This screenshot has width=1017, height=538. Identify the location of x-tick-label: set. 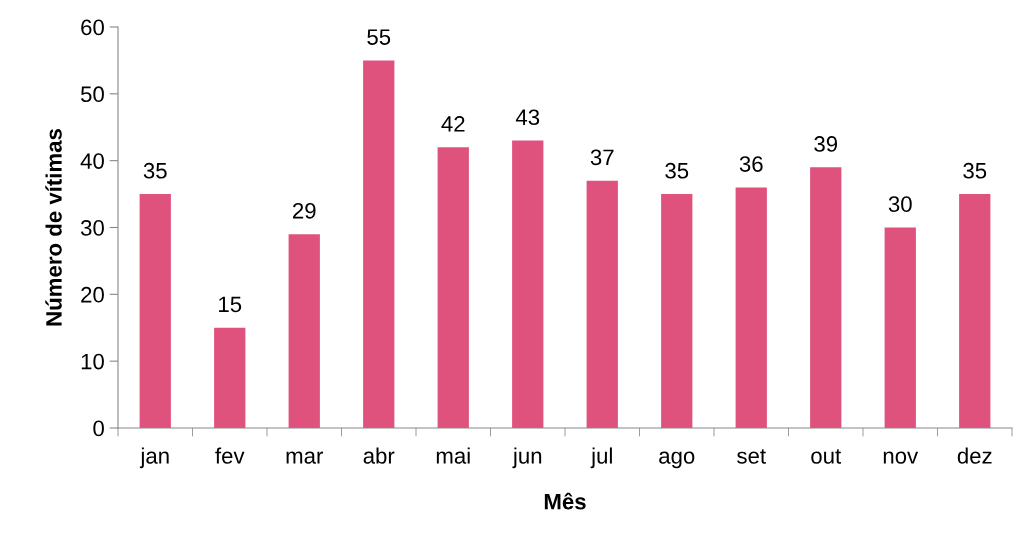
(751, 456).